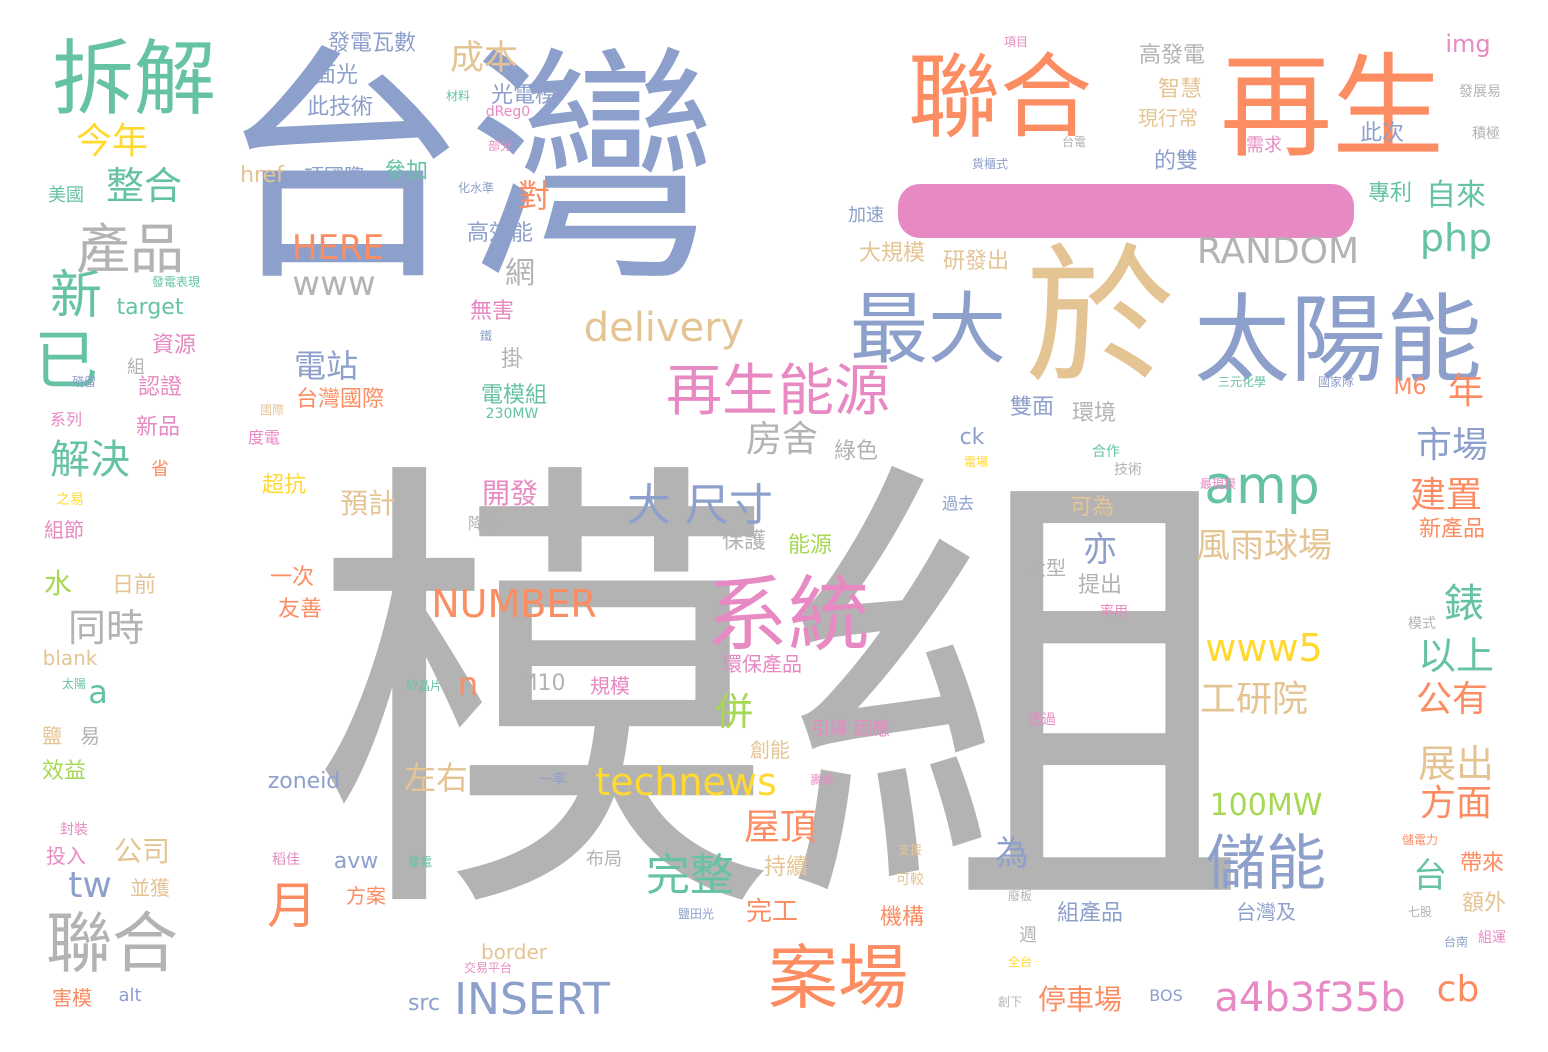  What do you see at coordinates (976, 462) in the screenshot?
I see `cloud-word: 電場` at bounding box center [976, 462].